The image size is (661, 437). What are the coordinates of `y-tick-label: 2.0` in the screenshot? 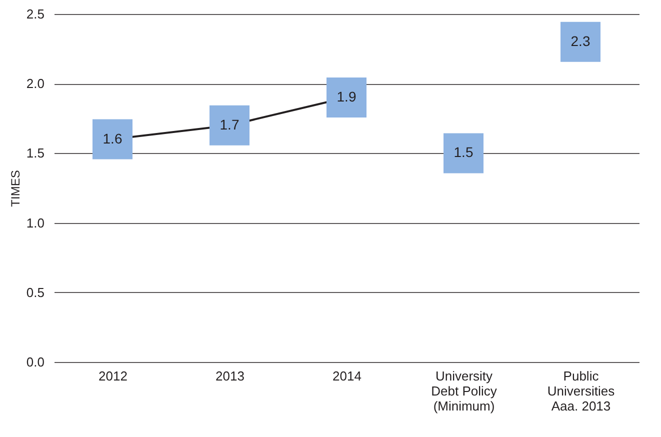 It's located at (35, 84).